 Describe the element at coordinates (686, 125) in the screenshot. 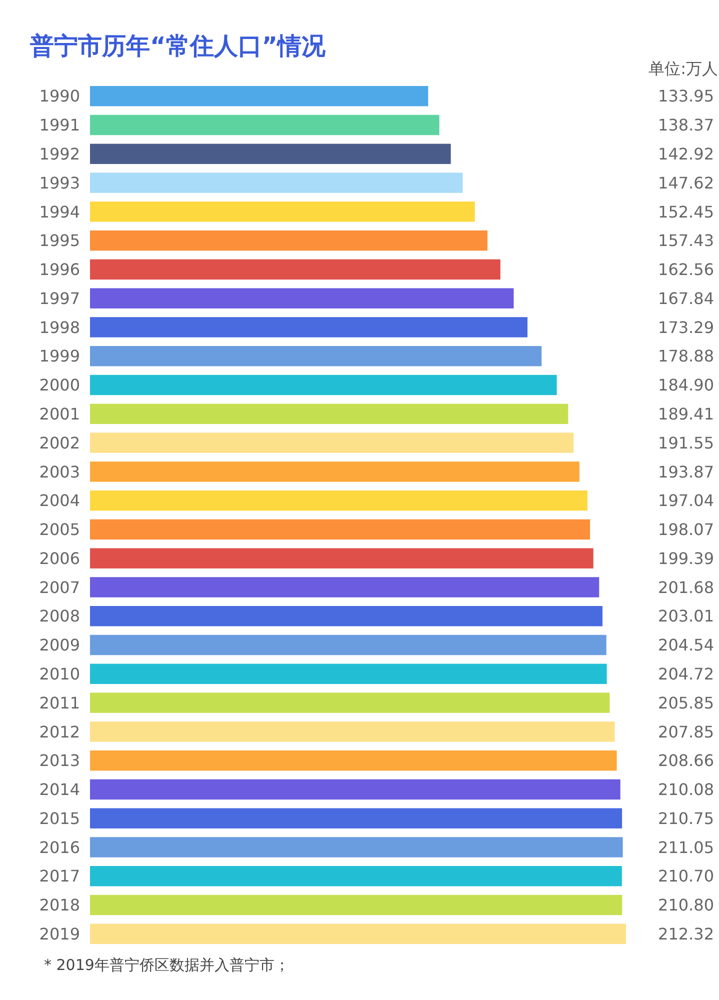

I see `data-label: 138.37` at that location.